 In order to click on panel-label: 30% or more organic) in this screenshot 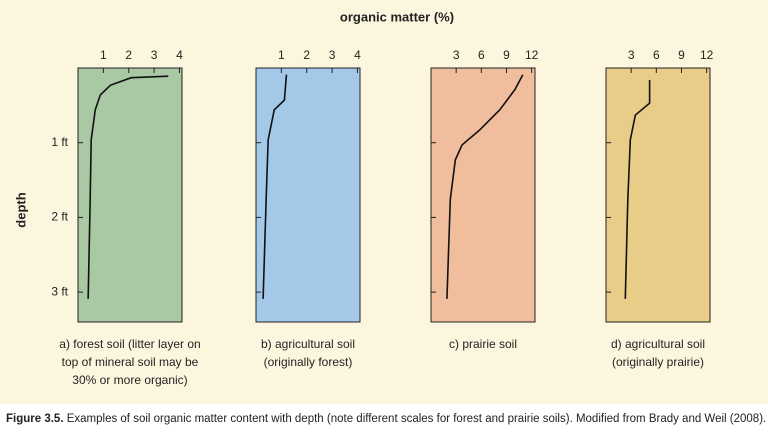, I will do `click(129, 380)`.